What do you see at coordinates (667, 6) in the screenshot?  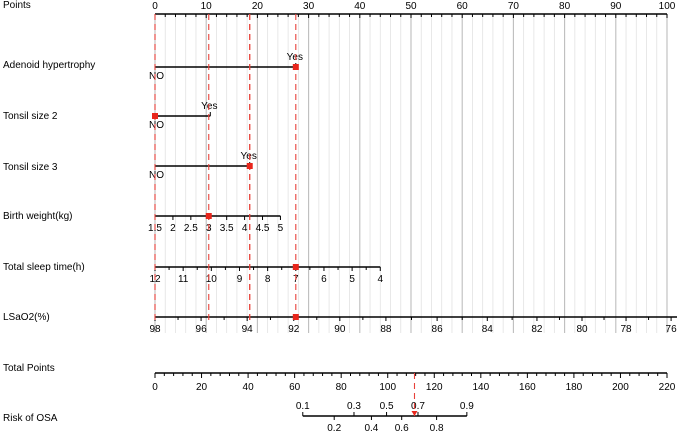 I see `points-tick-label: 100` at bounding box center [667, 6].